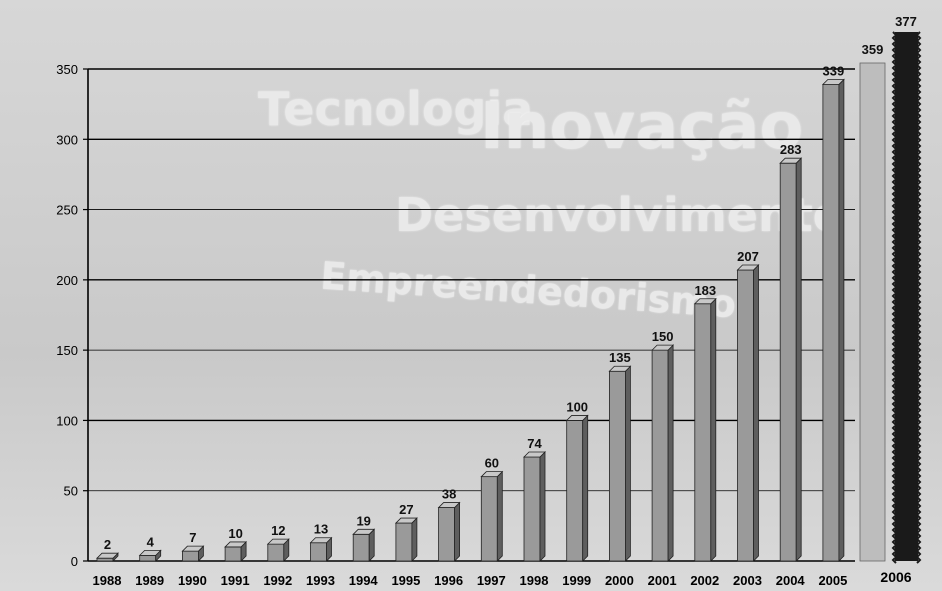 This screenshot has height=591, width=942. Describe the element at coordinates (277, 580) in the screenshot. I see `x-tick-label: 1992` at that location.